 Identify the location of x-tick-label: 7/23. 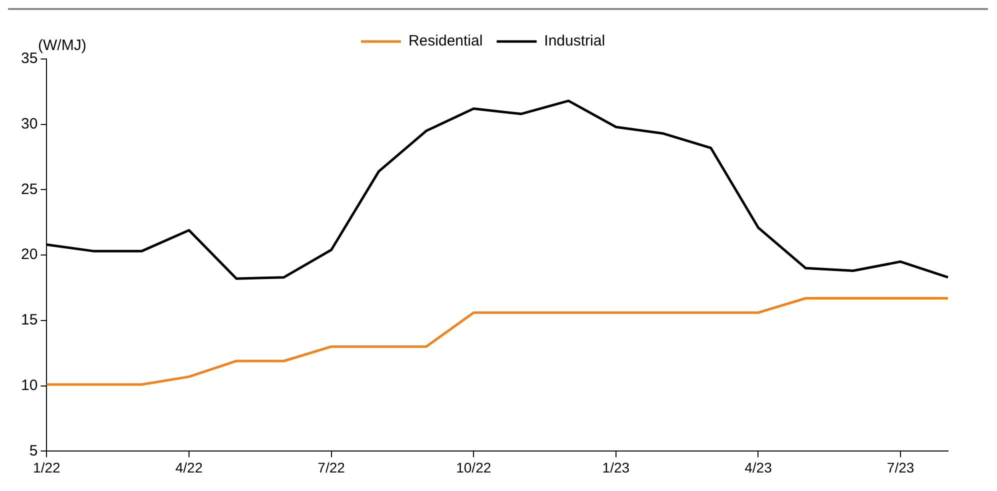
(900, 467).